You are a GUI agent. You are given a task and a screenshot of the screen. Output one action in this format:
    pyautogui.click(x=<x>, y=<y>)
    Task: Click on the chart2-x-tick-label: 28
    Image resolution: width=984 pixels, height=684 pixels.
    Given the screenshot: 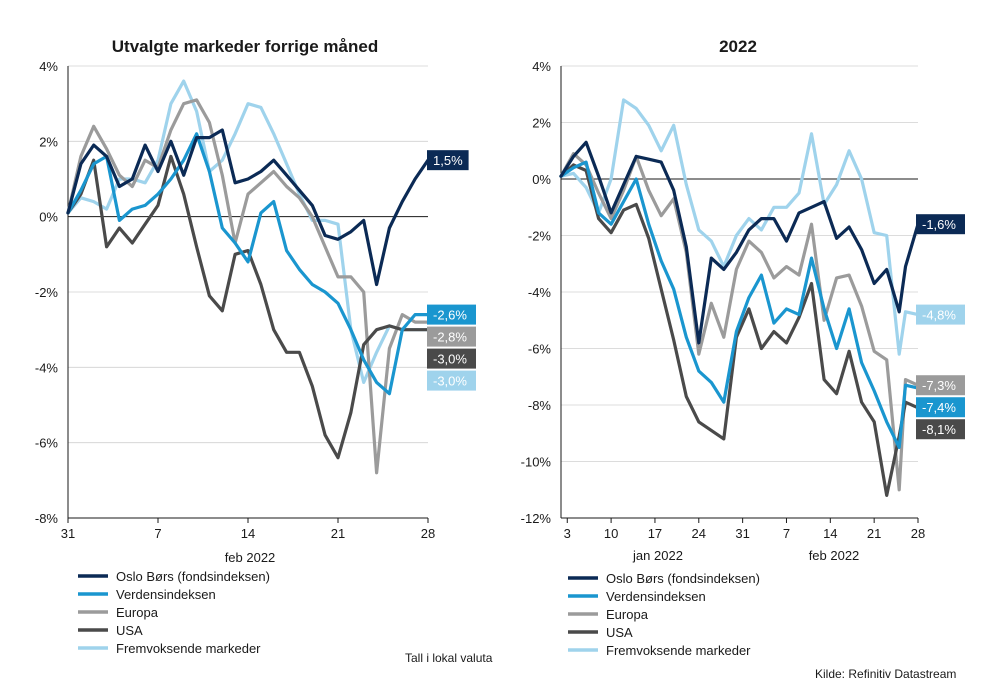 What is the action you would take?
    pyautogui.click(x=918, y=533)
    